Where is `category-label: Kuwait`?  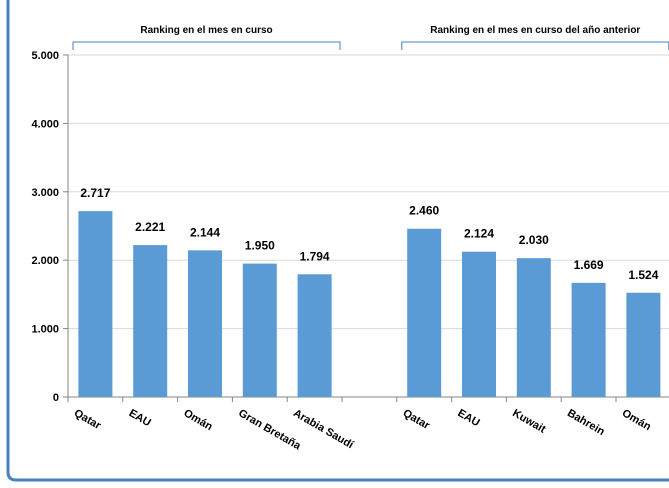 category-label: Kuwait is located at coordinates (529, 421).